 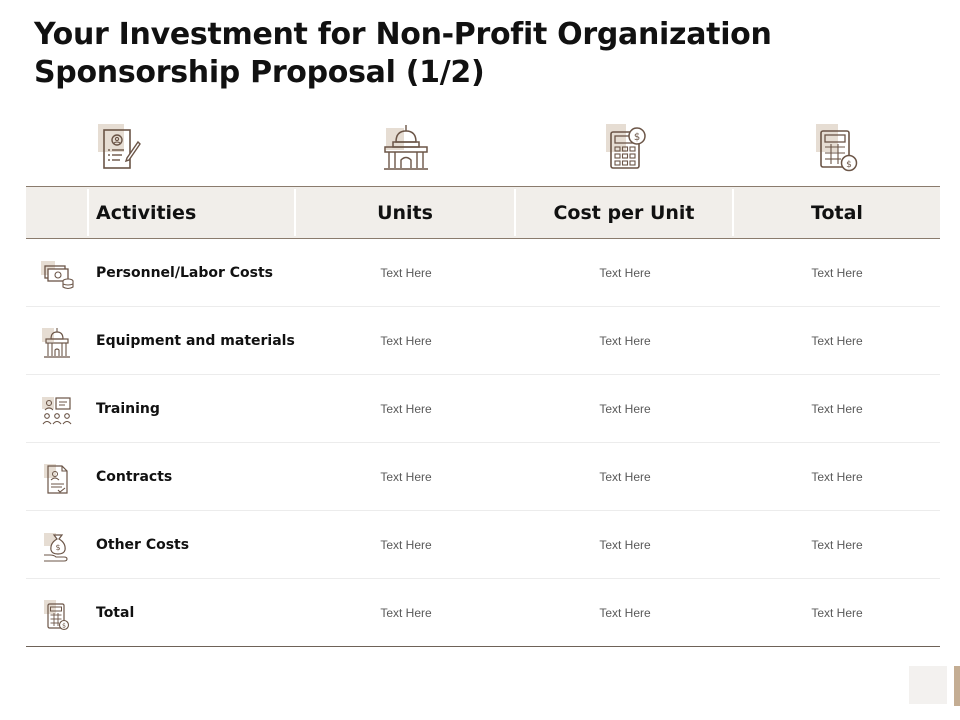 I want to click on government-building-icon, so click(x=406, y=147).